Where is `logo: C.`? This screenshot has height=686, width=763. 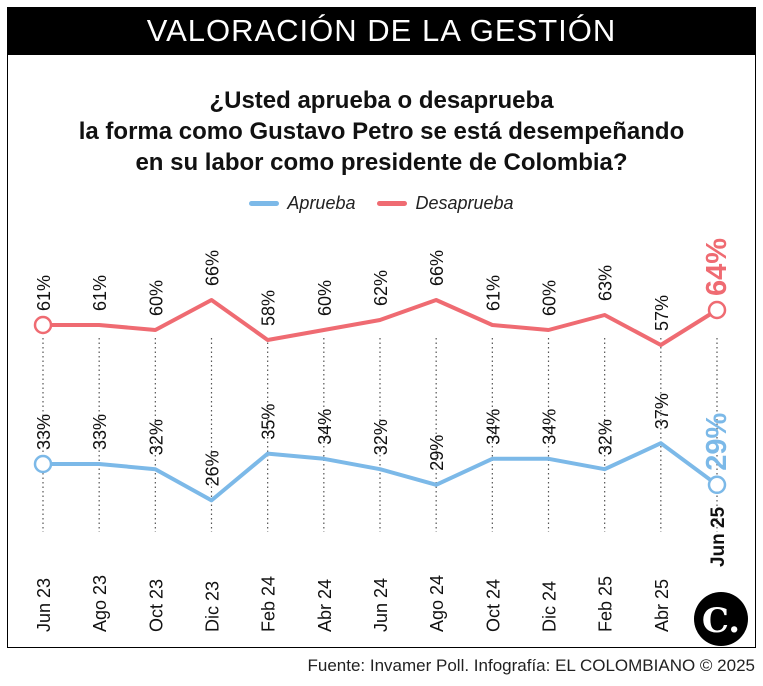 logo: C. is located at coordinates (721, 619).